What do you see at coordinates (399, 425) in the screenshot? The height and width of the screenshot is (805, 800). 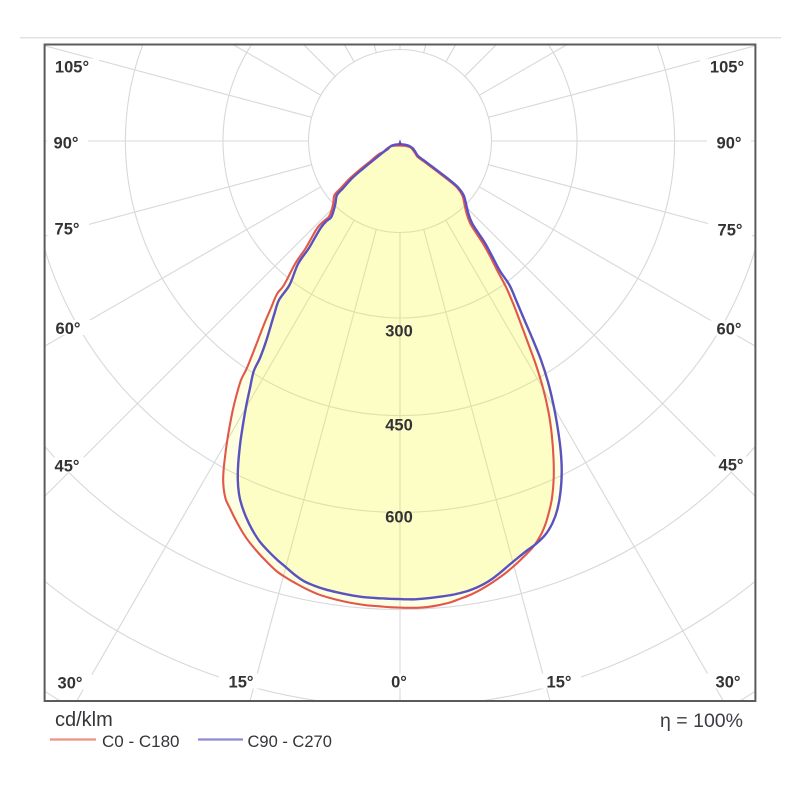 I see `svg-text: 450` at bounding box center [399, 425].